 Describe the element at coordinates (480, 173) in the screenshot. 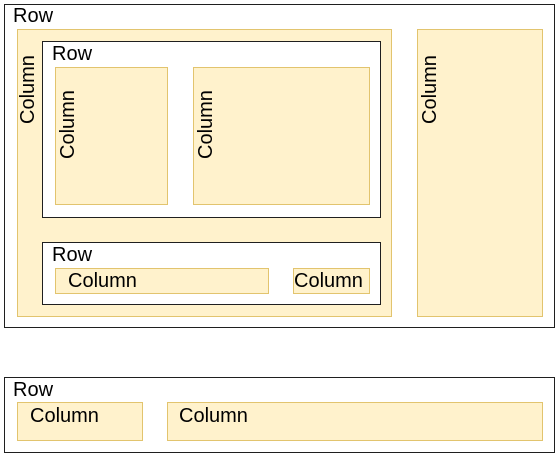

I see `outer-right-column: Column` at that location.